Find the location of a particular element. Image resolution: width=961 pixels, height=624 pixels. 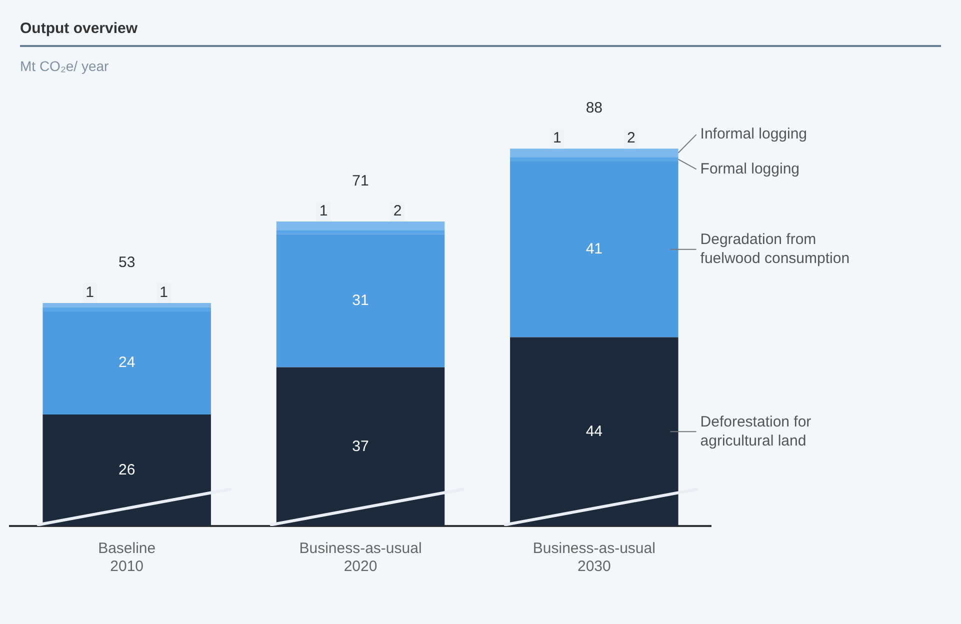

total-label: 88 is located at coordinates (594, 108).